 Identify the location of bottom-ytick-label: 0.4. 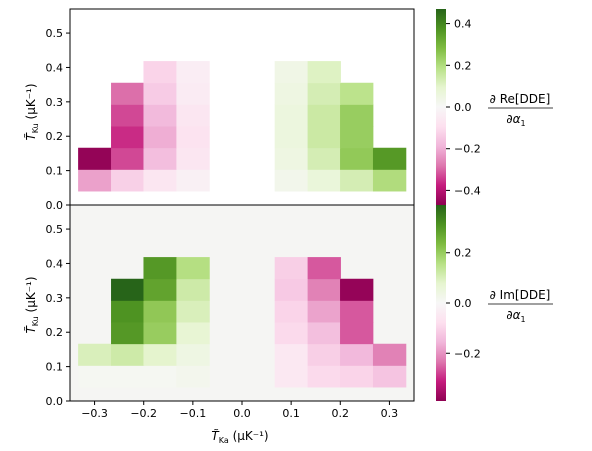
(55, 263).